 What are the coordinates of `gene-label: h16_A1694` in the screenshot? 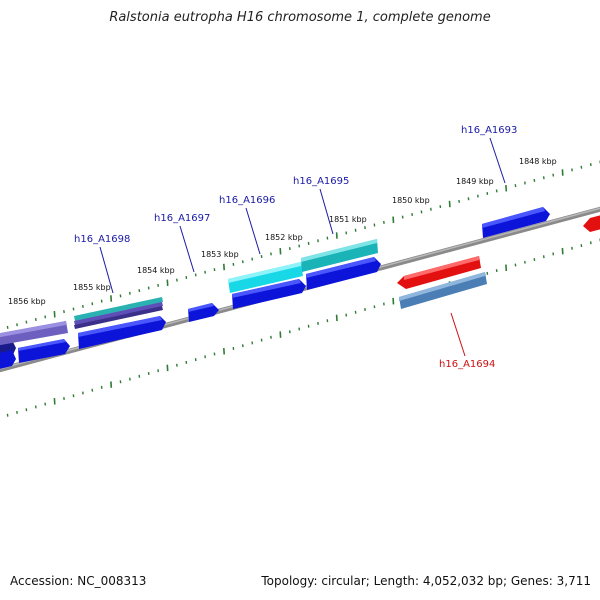 It's located at (467, 364).